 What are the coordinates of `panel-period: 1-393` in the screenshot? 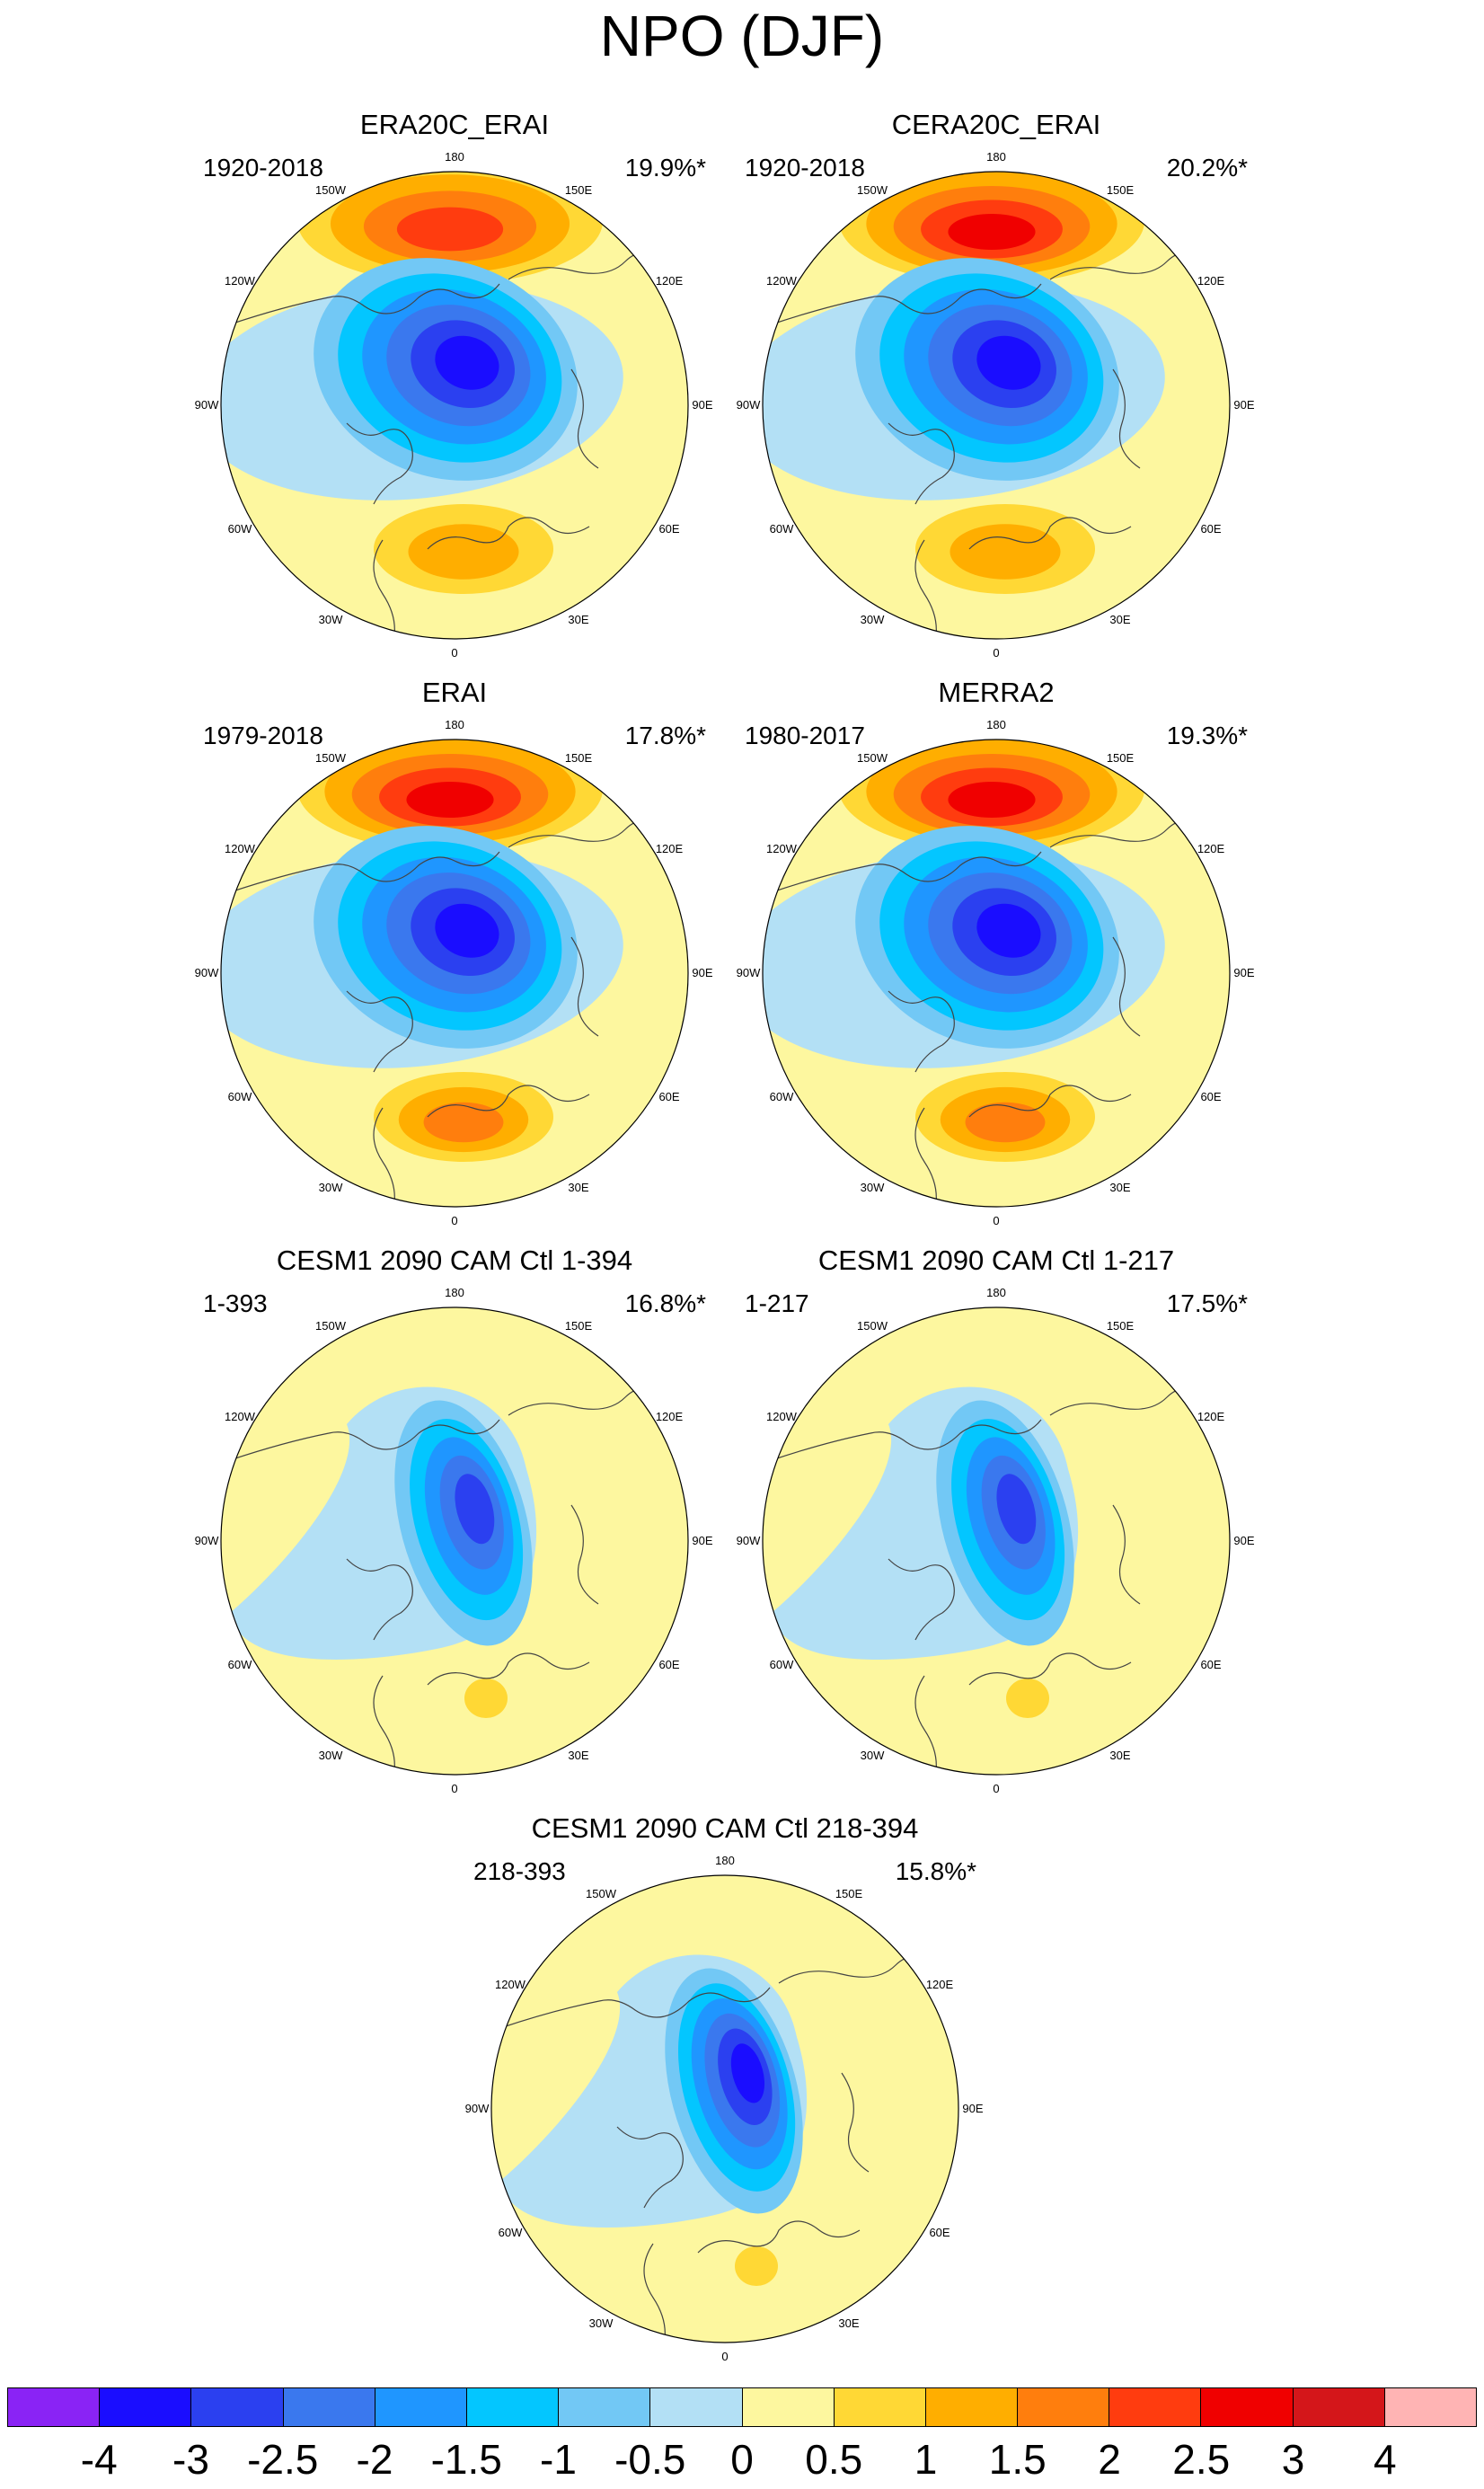 It's located at (235, 1303).